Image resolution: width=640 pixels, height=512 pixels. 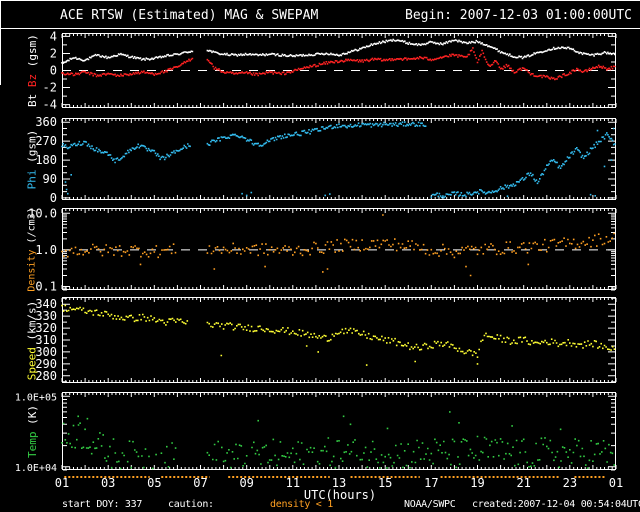 I want to click on ylabel-part: Bz, so click(x=32, y=77).